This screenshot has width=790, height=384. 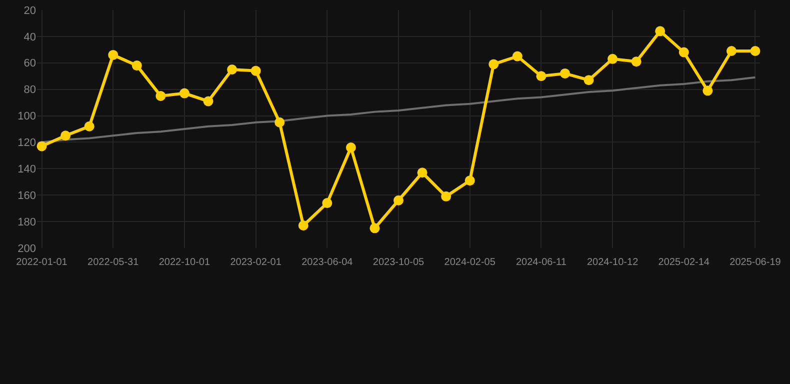 What do you see at coordinates (684, 262) in the screenshot?
I see `x-tick-label: 2025-02-14` at bounding box center [684, 262].